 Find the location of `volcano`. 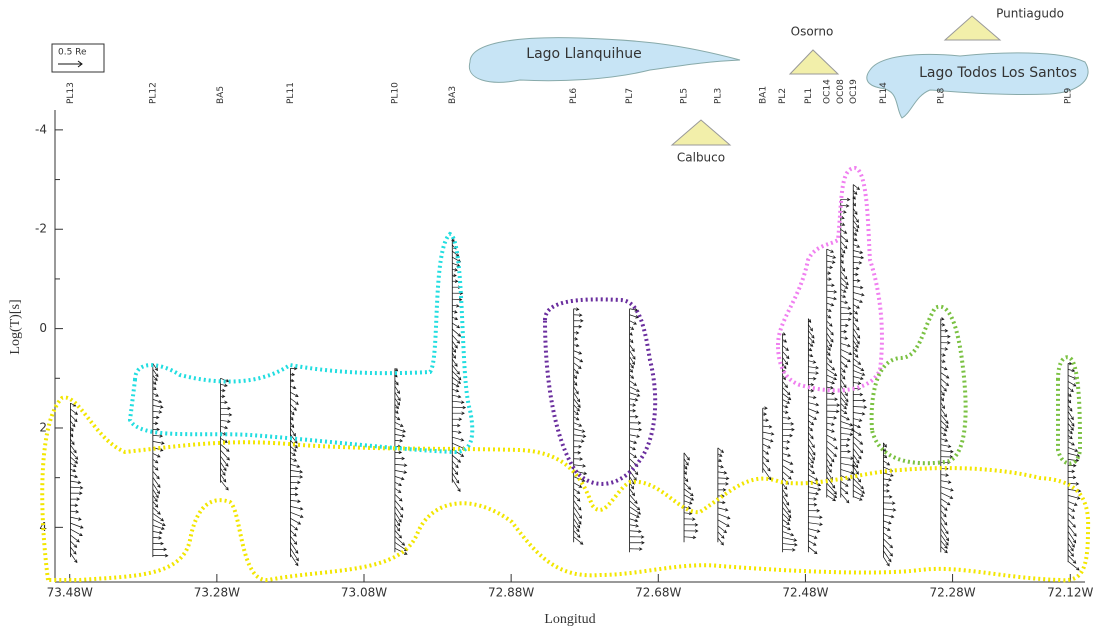

volcano is located at coordinates (972, 28).